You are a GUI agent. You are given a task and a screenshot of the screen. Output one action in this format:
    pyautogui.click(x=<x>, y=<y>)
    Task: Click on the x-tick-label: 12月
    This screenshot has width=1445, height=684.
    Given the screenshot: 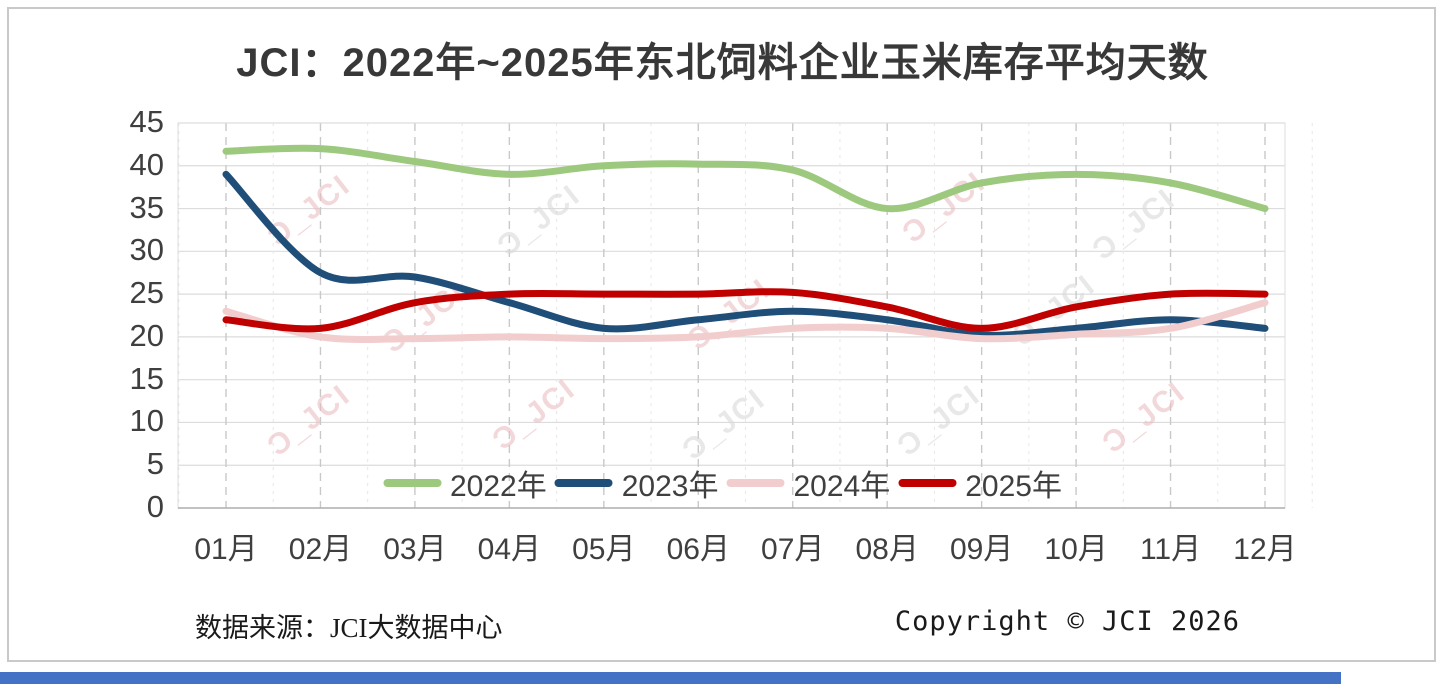 What is the action you would take?
    pyautogui.click(x=1265, y=549)
    